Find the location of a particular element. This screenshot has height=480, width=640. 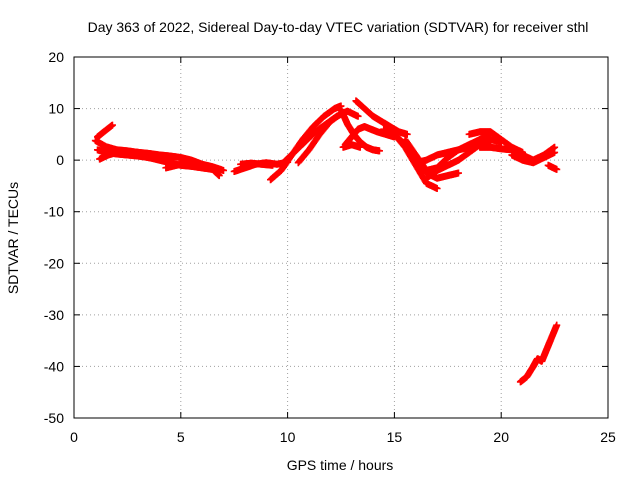

y-tick-label: -50 is located at coordinates (54, 418).